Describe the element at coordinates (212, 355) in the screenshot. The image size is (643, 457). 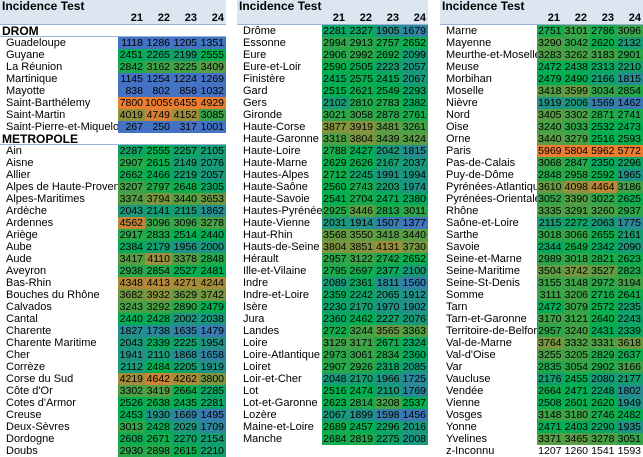
I see `value-cell: 1658` at that location.